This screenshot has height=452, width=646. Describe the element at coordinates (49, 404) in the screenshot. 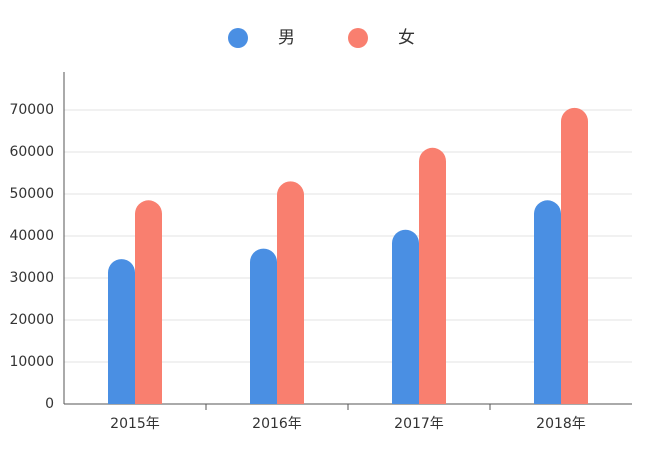

I see `y-tick-label: 0` at that location.